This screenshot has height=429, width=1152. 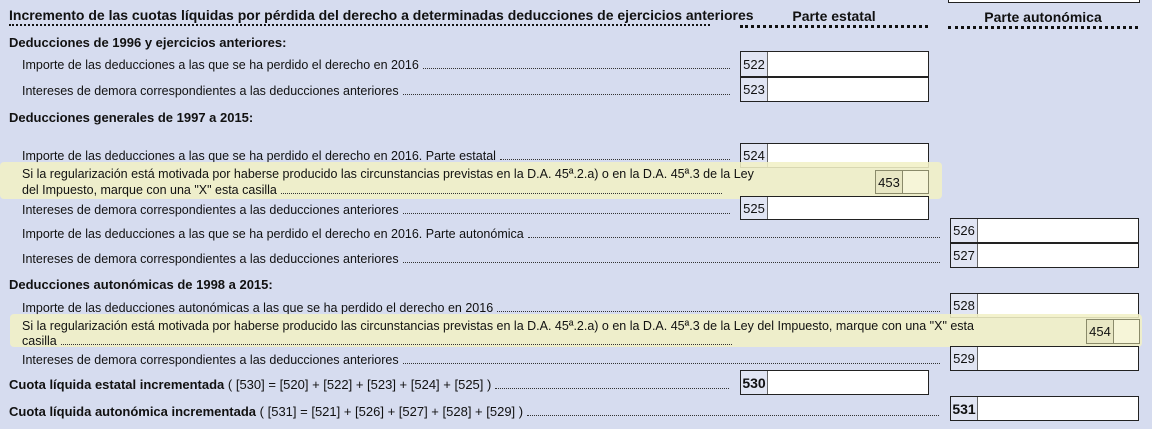 I want to click on checkbox-453: 453, so click(x=902, y=182).